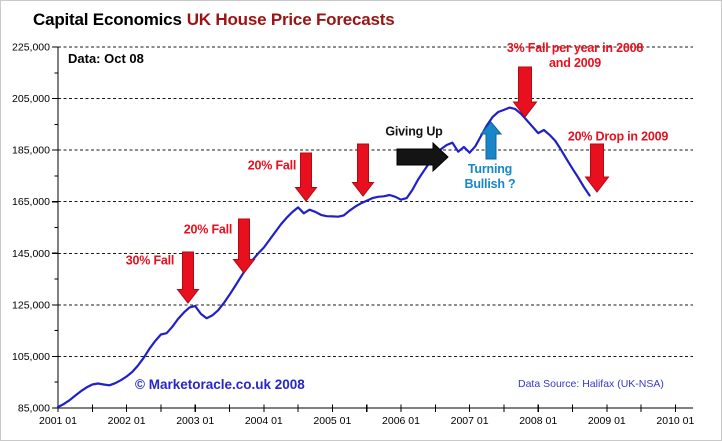 This screenshot has height=441, width=722. I want to click on y-axis-tick-label: 145,000, so click(31, 254).